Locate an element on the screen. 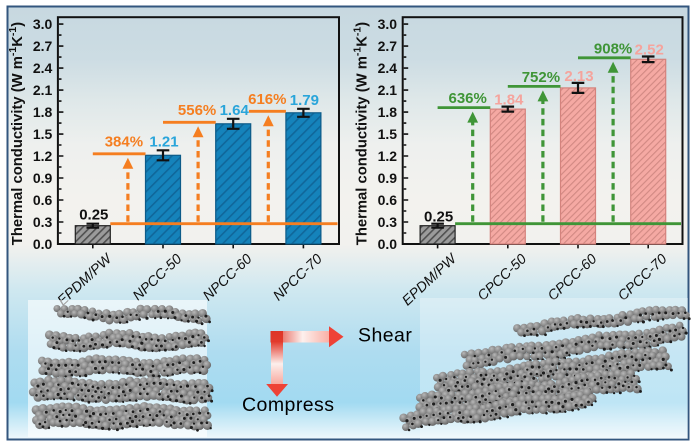  svg-text: 2.52 is located at coordinates (649, 50).